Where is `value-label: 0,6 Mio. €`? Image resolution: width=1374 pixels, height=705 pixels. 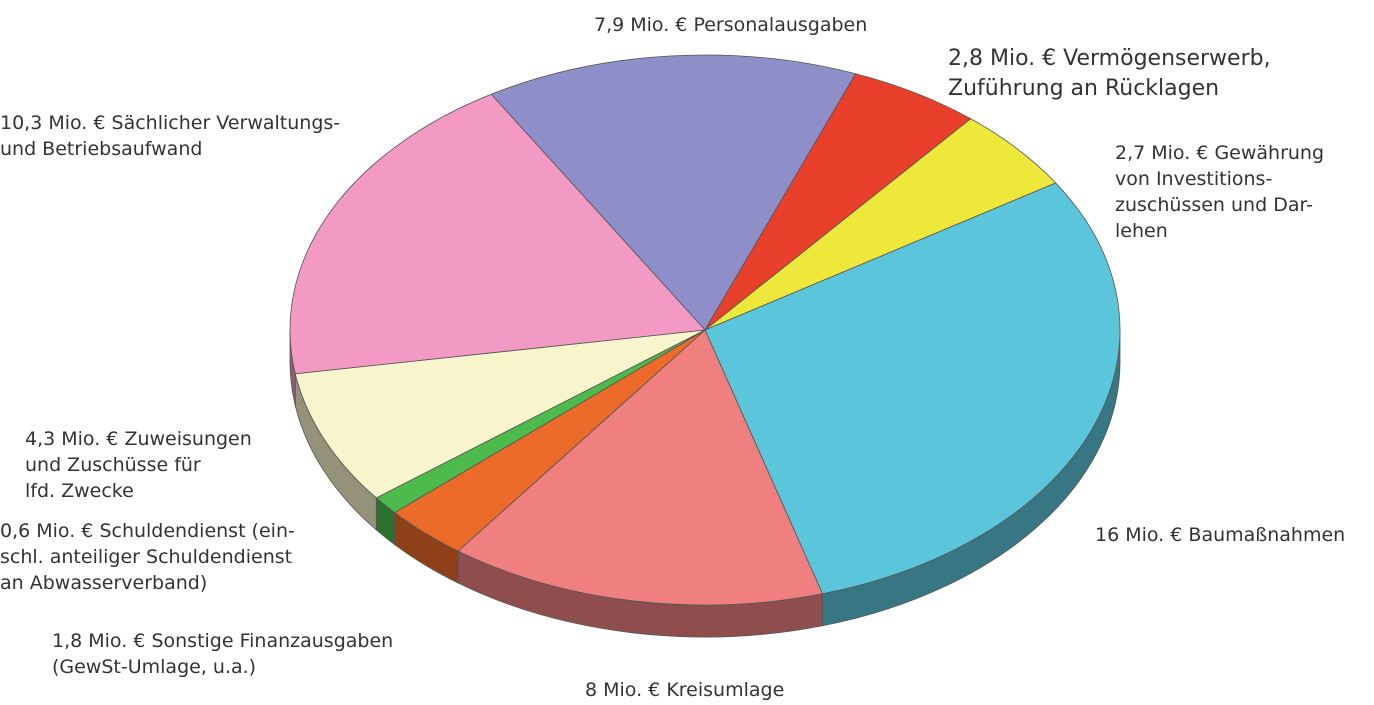
value-label: 0,6 Mio. € is located at coordinates (47, 531).